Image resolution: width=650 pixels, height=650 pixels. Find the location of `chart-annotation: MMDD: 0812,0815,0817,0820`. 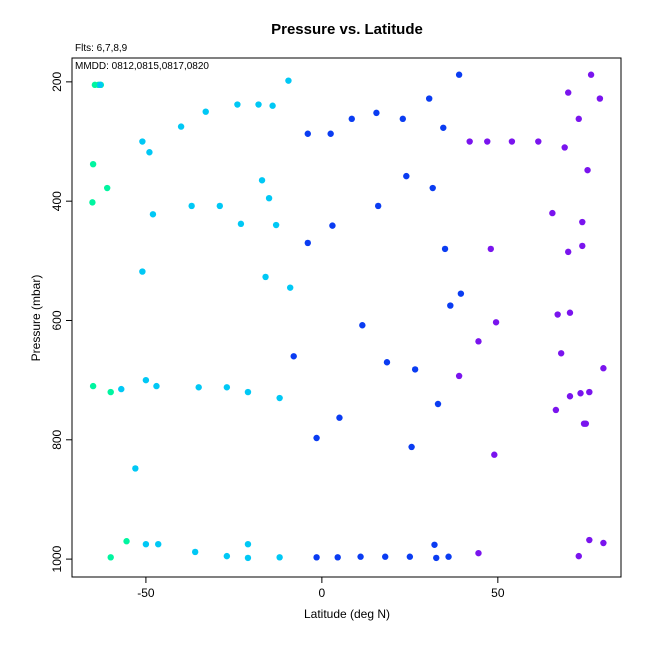

chart-annotation: MMDD: 0812,0815,0817,0820 is located at coordinates (142, 66).